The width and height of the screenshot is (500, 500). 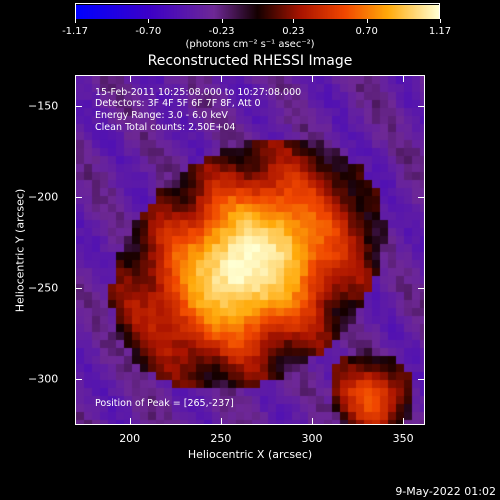 What do you see at coordinates (43, 106) in the screenshot?
I see `y-axis-tick-label: −150` at bounding box center [43, 106].